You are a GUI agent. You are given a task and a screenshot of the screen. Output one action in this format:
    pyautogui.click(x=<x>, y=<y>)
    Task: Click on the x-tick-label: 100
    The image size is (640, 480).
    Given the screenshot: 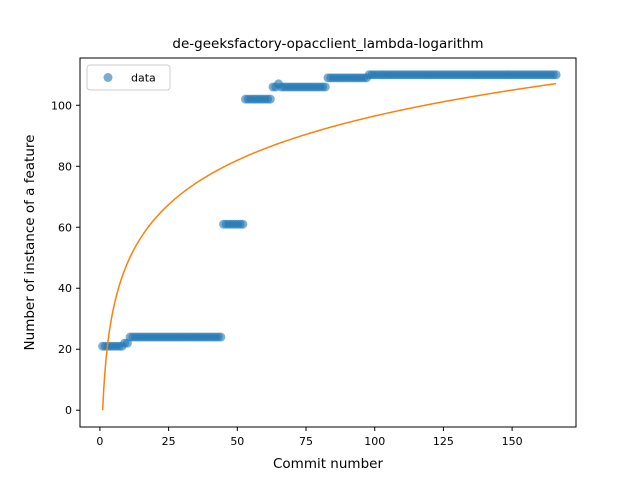 What is the action you would take?
    pyautogui.click(x=374, y=441)
    